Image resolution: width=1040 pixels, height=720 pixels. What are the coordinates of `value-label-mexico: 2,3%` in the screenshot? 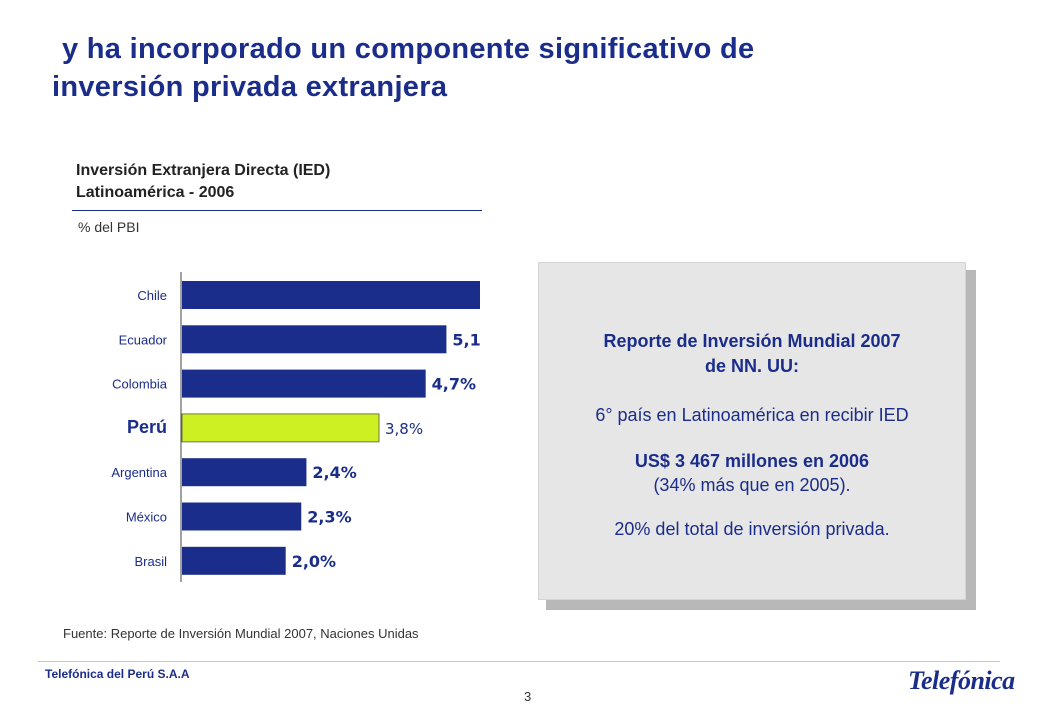 It's located at (329, 517).